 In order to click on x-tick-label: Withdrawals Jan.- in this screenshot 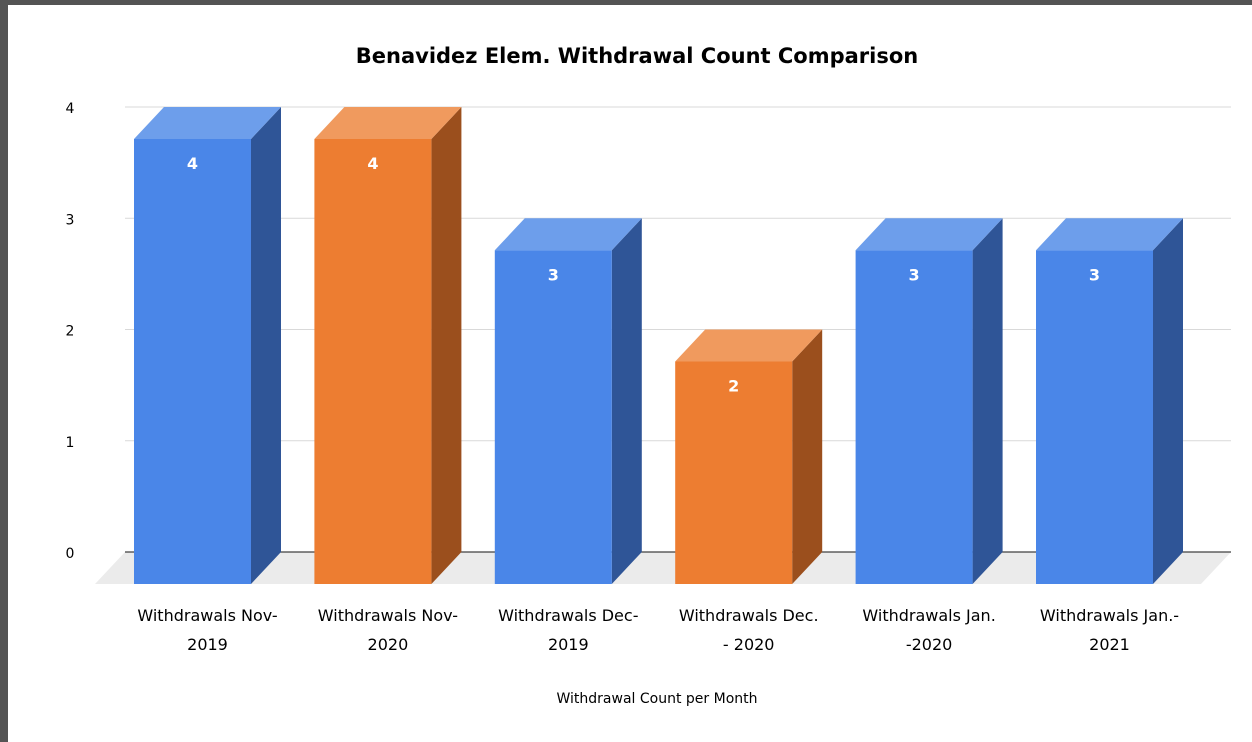, I will do `click(1109, 615)`.